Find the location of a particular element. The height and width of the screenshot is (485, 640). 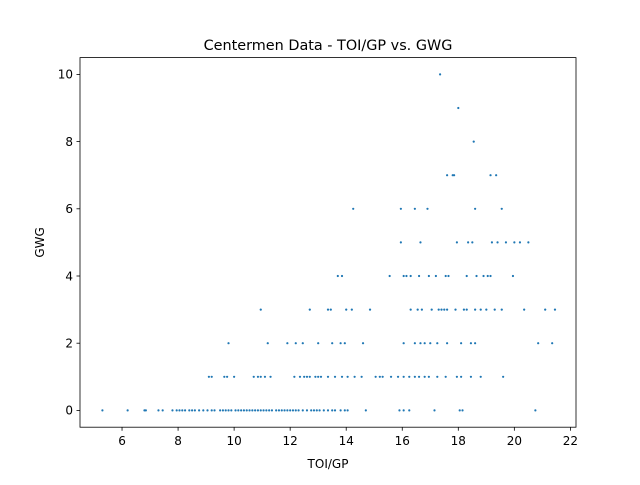

x-tick-label: 20 is located at coordinates (514, 441).